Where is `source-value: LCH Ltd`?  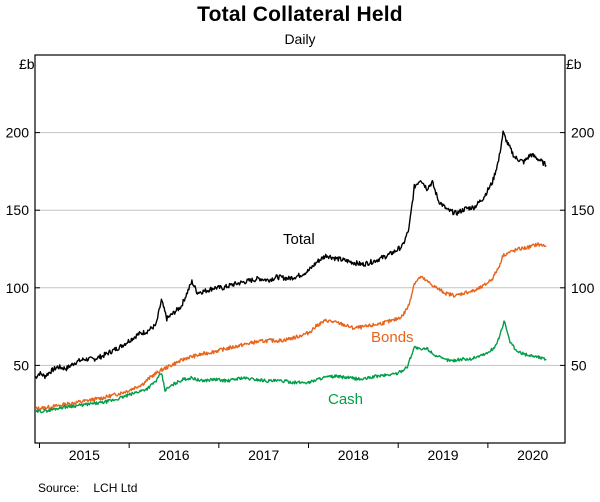
source-value: LCH Ltd is located at coordinates (115, 488).